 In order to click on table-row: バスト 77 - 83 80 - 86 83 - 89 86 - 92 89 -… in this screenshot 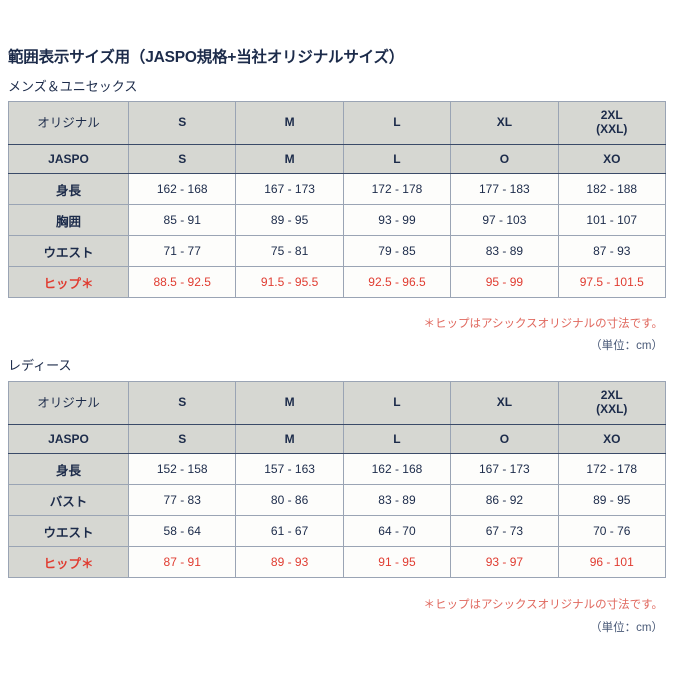, I will do `click(337, 500)`.